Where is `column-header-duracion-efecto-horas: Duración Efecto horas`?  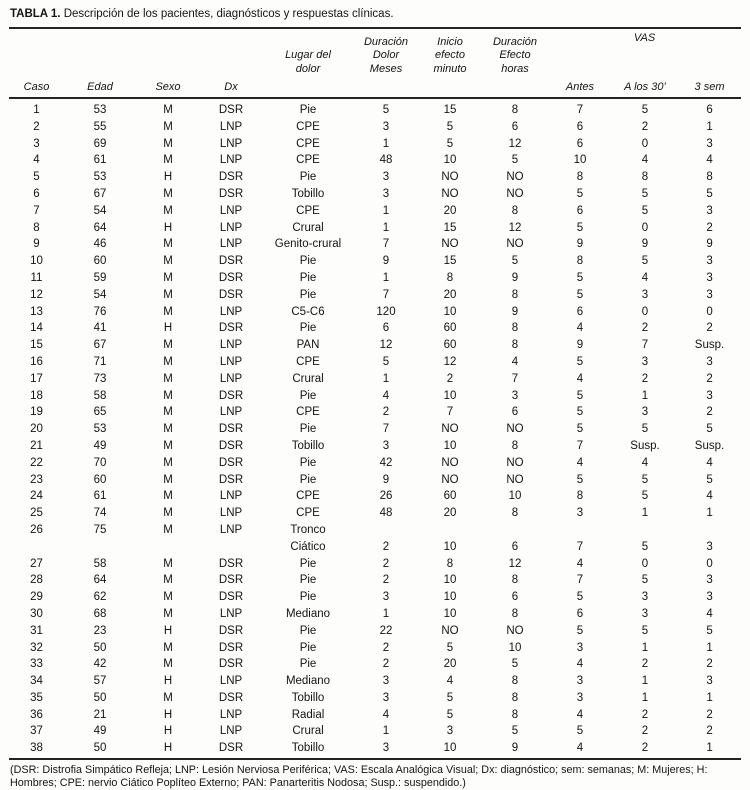
column-header-duracion-efecto-horas: Duración Efecto horas is located at coordinates (515, 55).